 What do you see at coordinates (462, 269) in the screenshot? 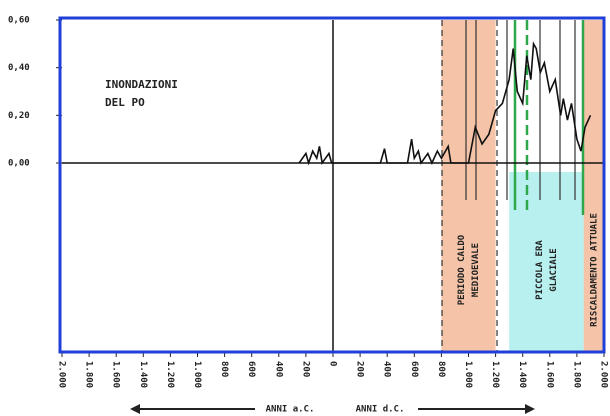
I see `period-label: PERIODO CALDO` at bounding box center [462, 269].